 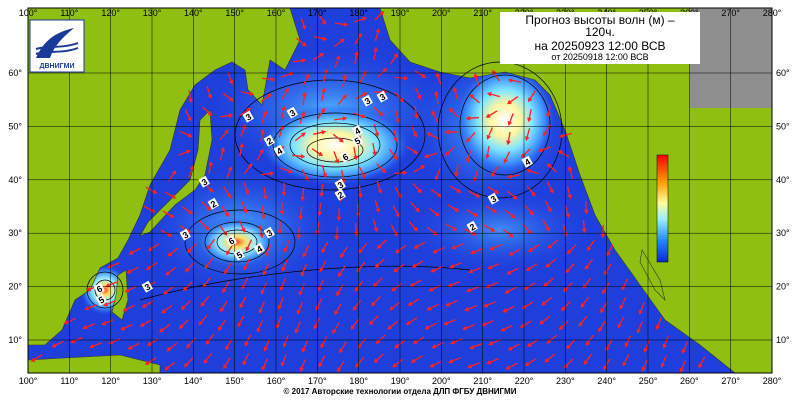 I want to click on lon-label: 130°, so click(x=152, y=13).